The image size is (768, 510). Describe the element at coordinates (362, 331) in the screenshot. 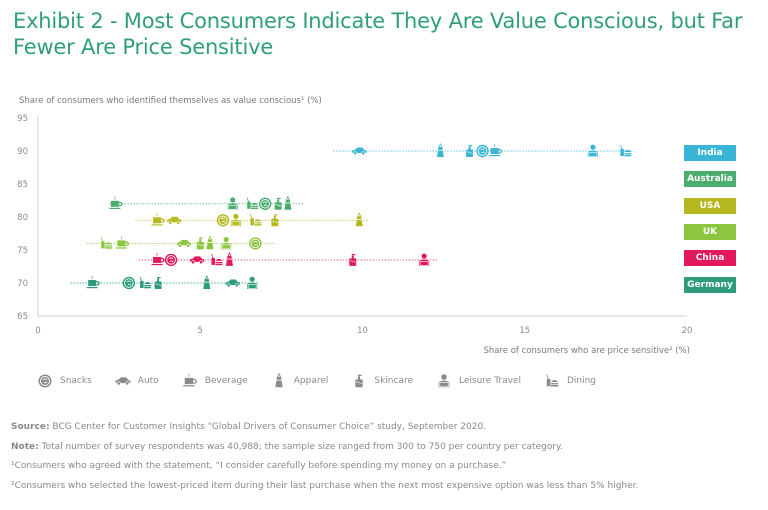

I see `x-tick-label: 10` at that location.